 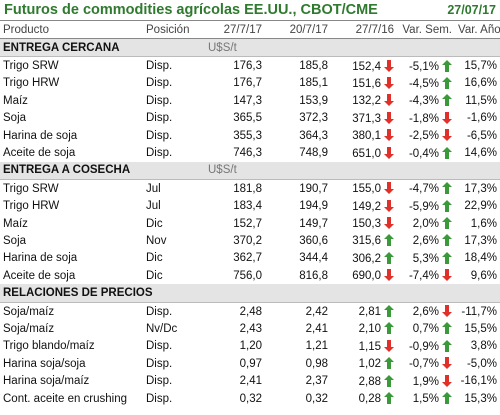 I want to click on cell: 15,5%, so click(x=477, y=328).